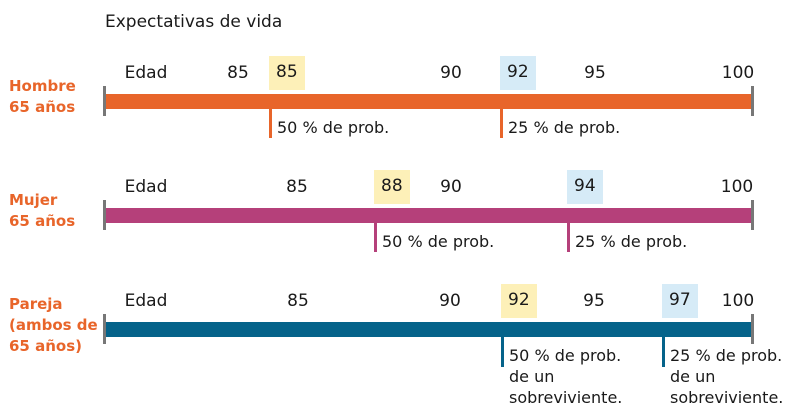 This screenshot has height=418, width=800. What do you see at coordinates (585, 187) in the screenshot?
I see `p25-age-badge: 94` at bounding box center [585, 187].